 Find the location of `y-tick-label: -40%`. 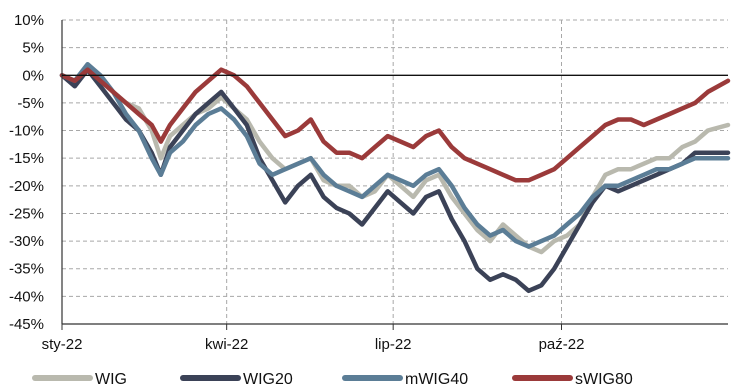

y-tick-label: -40% is located at coordinates (26, 296).